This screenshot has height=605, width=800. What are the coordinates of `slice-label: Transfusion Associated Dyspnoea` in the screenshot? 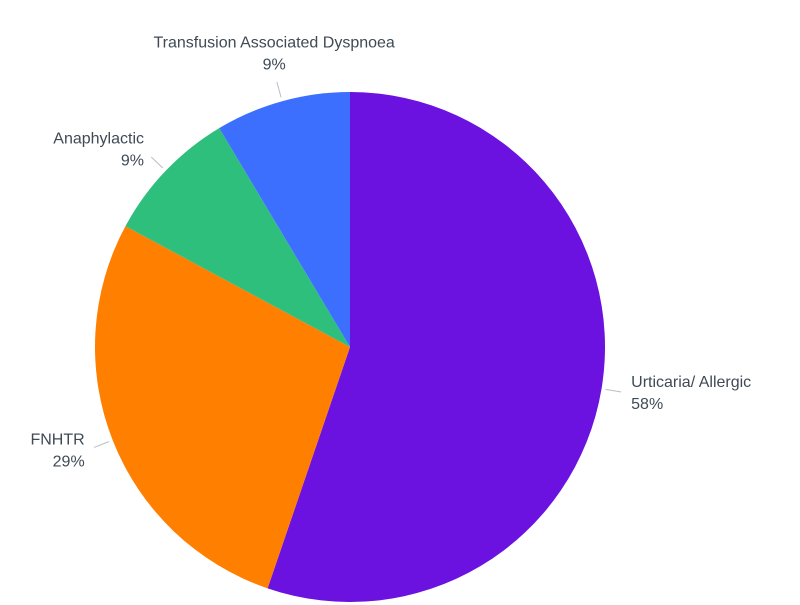 It's located at (274, 42).